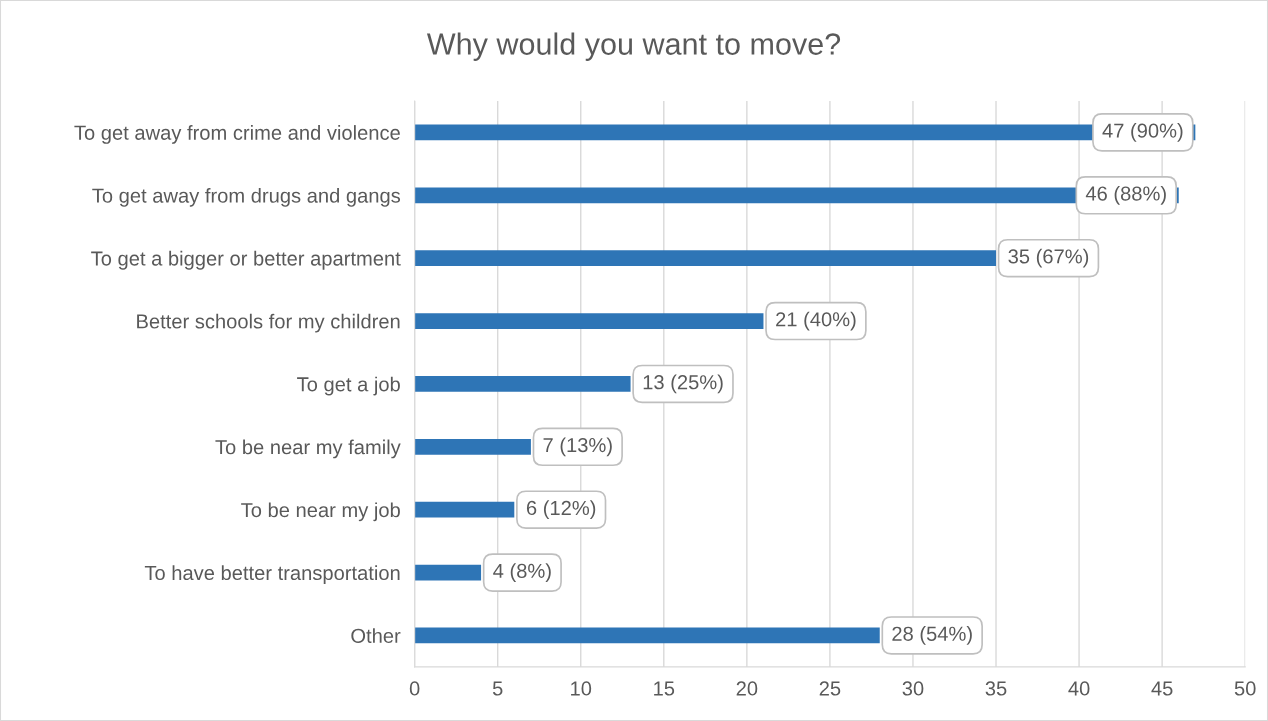 The image size is (1268, 721). I want to click on y-tick-label: To be near my job, so click(320, 512).